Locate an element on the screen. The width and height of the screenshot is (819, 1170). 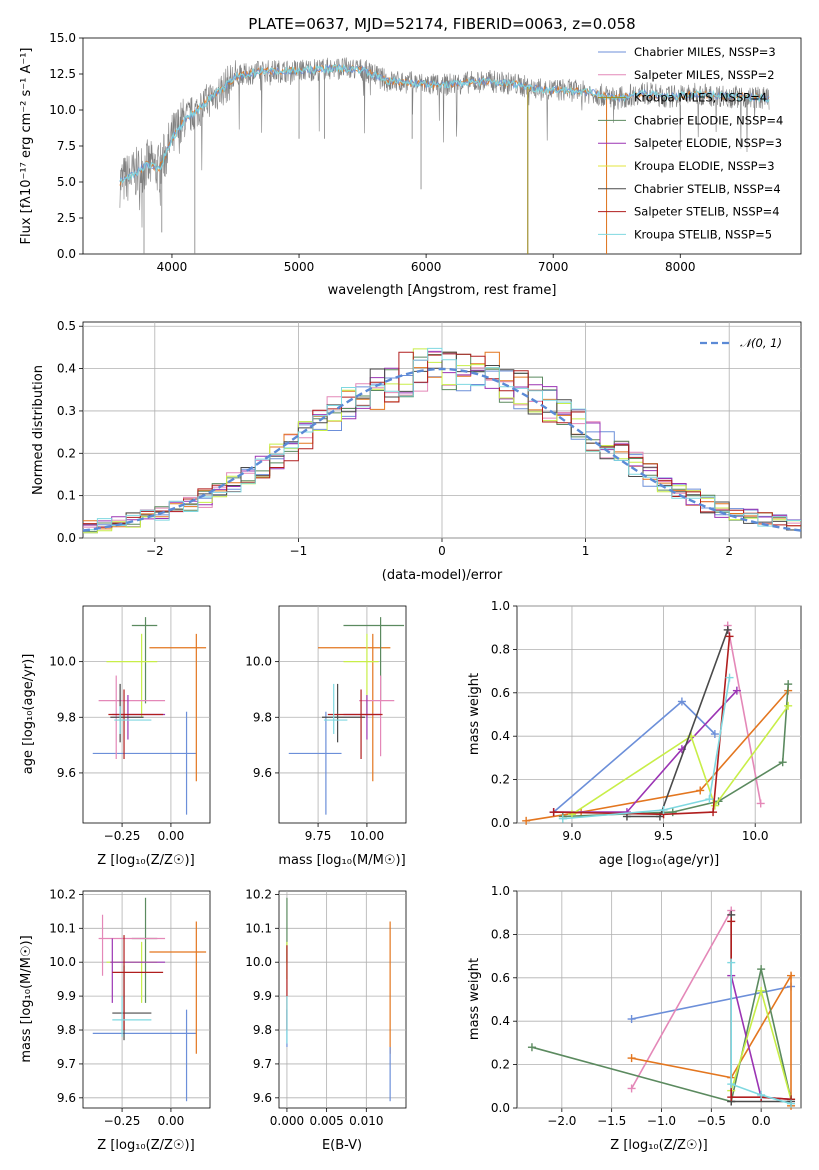
legend-entry: Chabrier ELODIE, NSSP=4 is located at coordinates (708, 120).